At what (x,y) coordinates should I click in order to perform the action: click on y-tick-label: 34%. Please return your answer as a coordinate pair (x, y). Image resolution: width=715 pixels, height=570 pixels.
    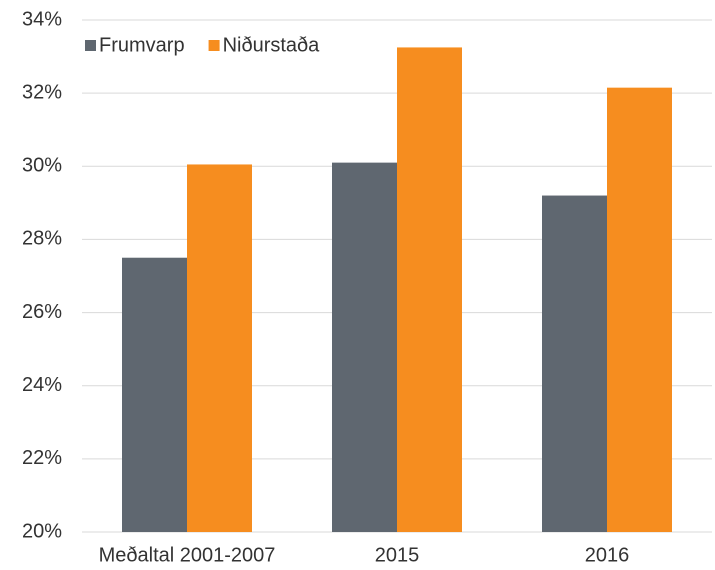
    Looking at the image, I should click on (42, 19).